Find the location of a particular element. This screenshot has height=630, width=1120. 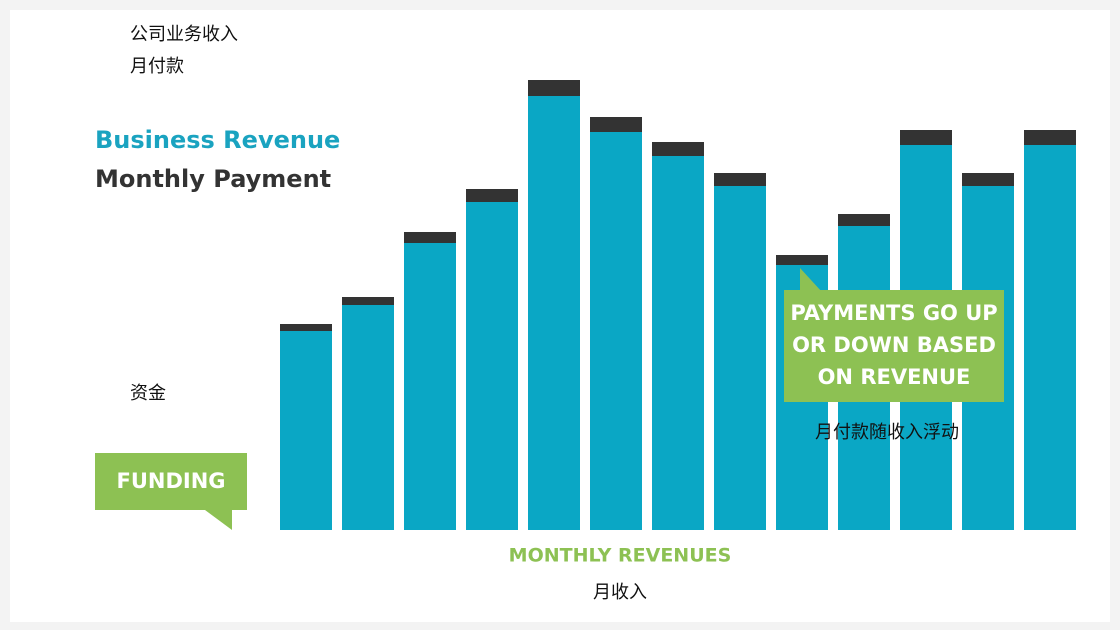

funding-text: FUNDING is located at coordinates (170, 481).